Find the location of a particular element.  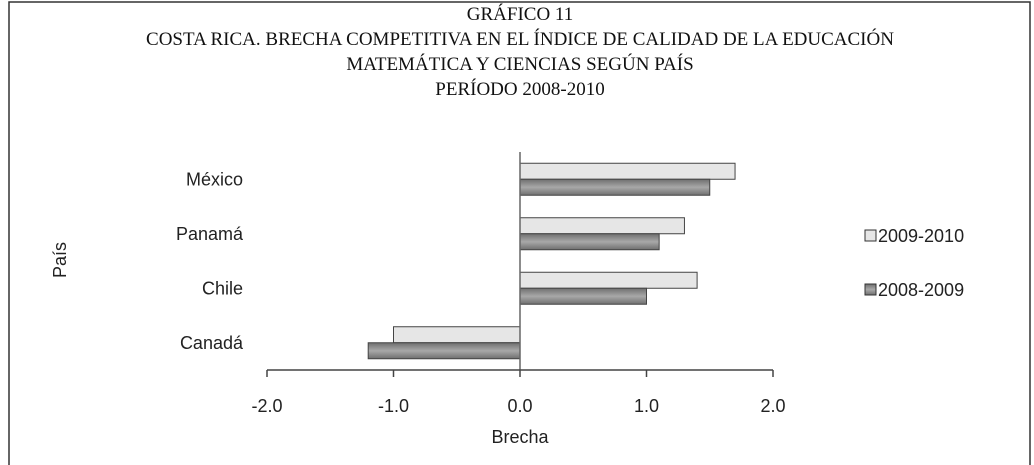

x-tick-label: -2.0 is located at coordinates (266, 406).